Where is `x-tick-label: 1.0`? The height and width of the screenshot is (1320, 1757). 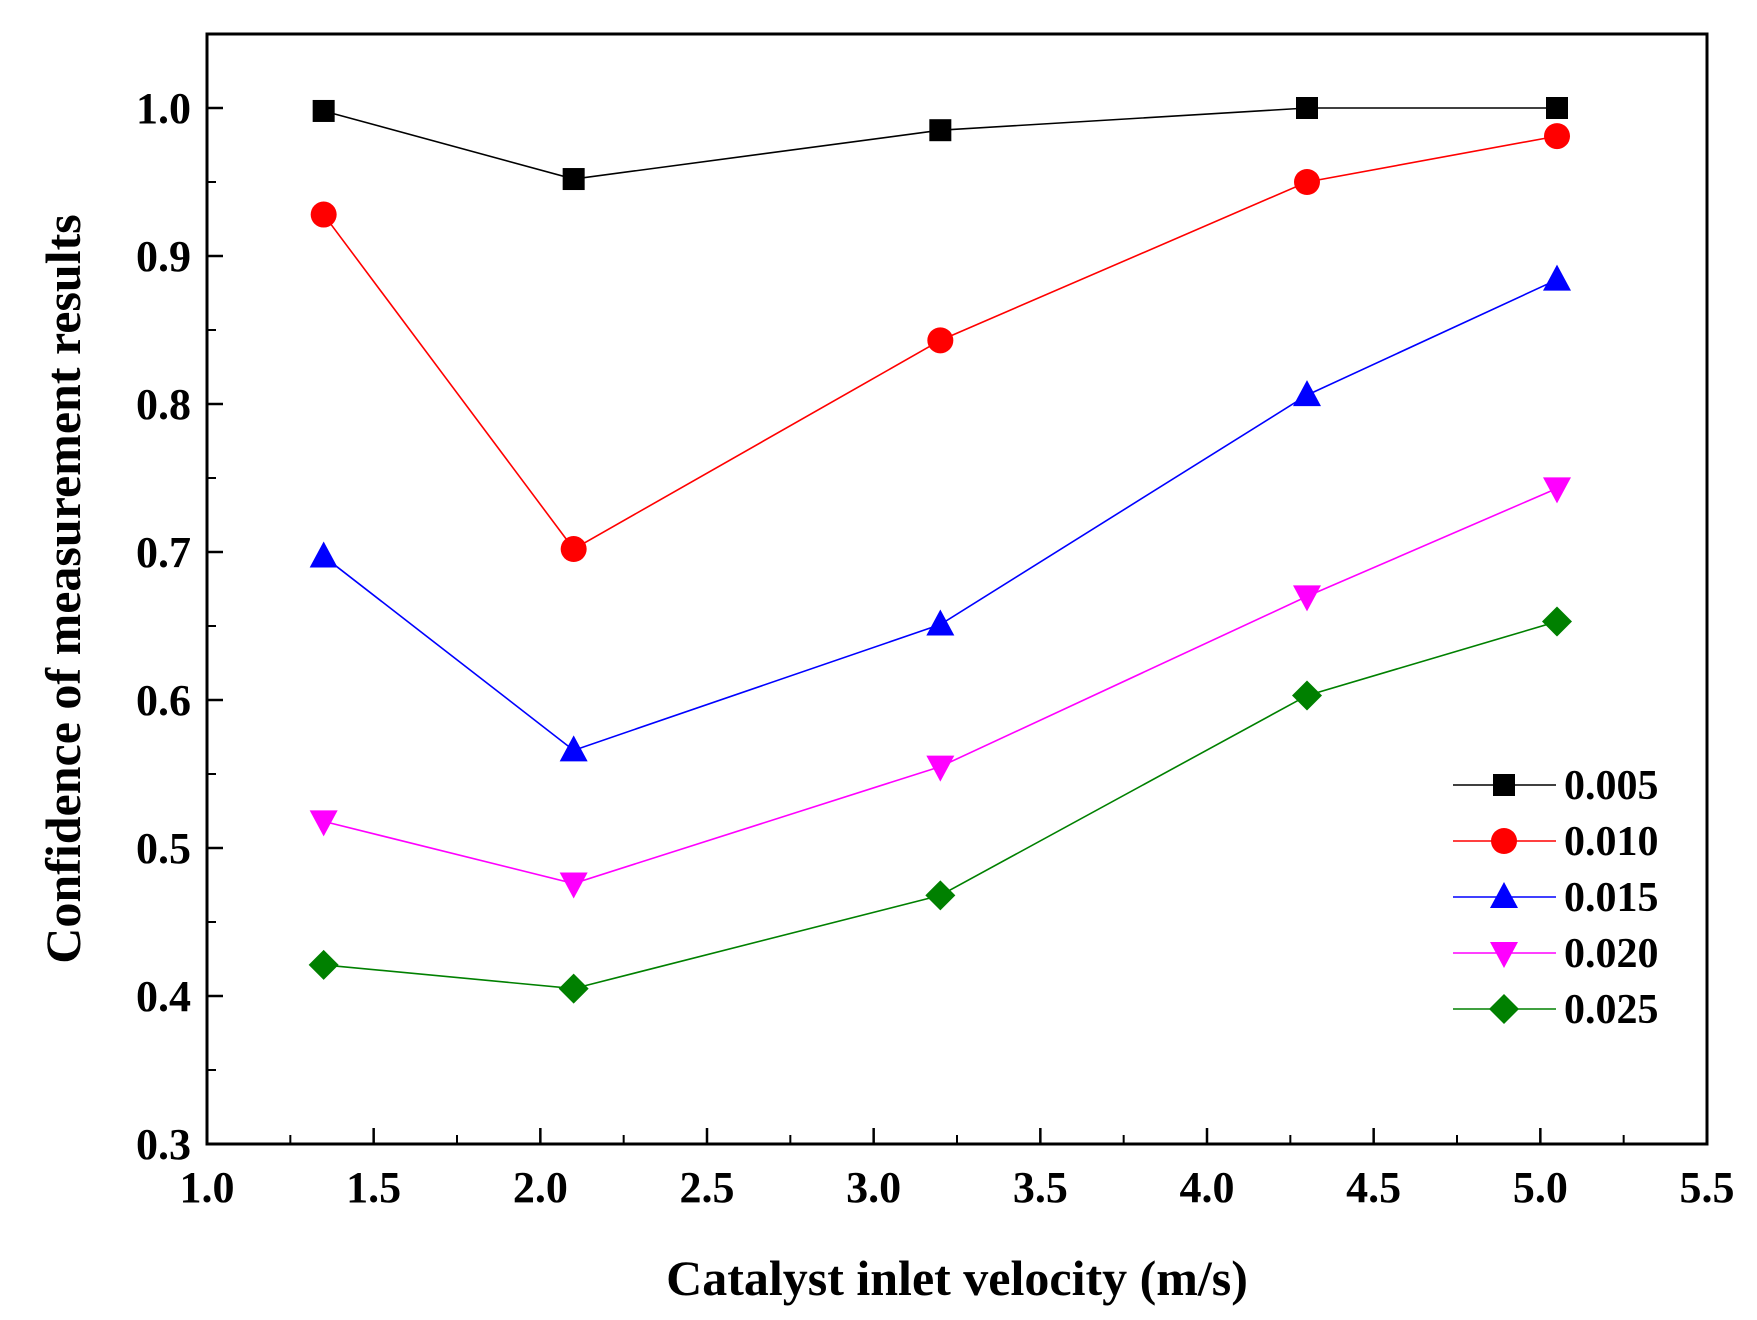 x-tick-label: 1.0 is located at coordinates (207, 1187).